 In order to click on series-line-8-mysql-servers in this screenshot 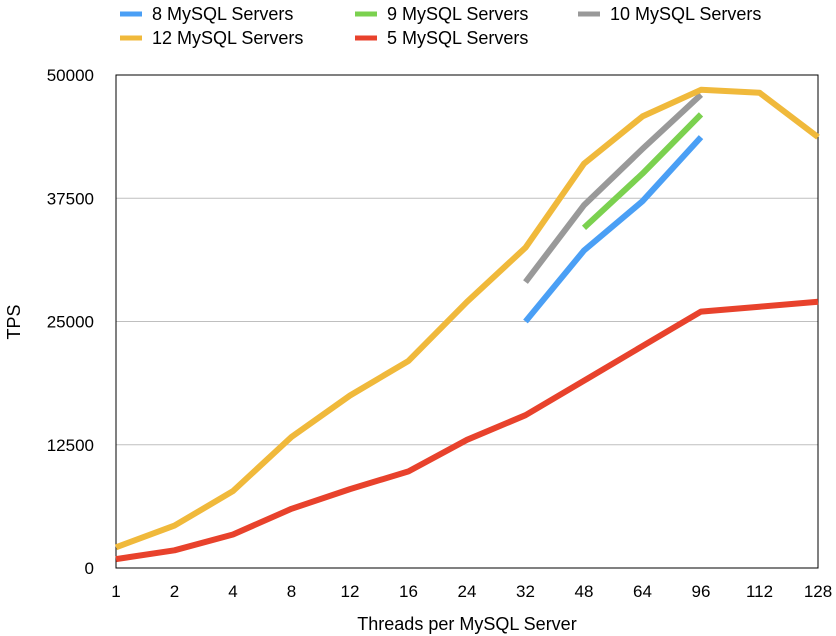, I will do `click(613, 229)`.